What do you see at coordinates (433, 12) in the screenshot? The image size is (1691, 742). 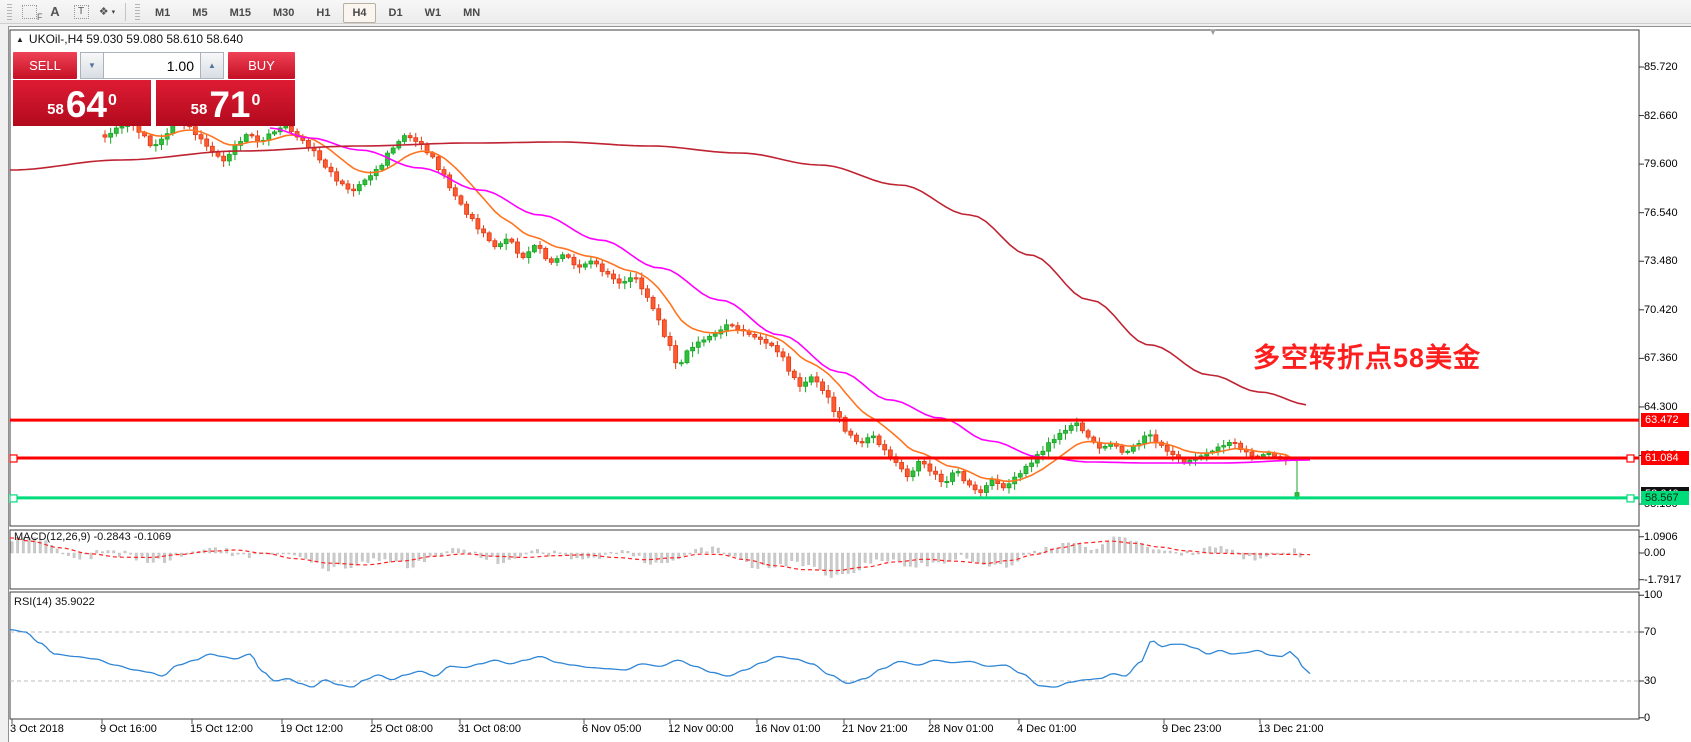 I see `timeframe-button-w1: W1` at bounding box center [433, 12].